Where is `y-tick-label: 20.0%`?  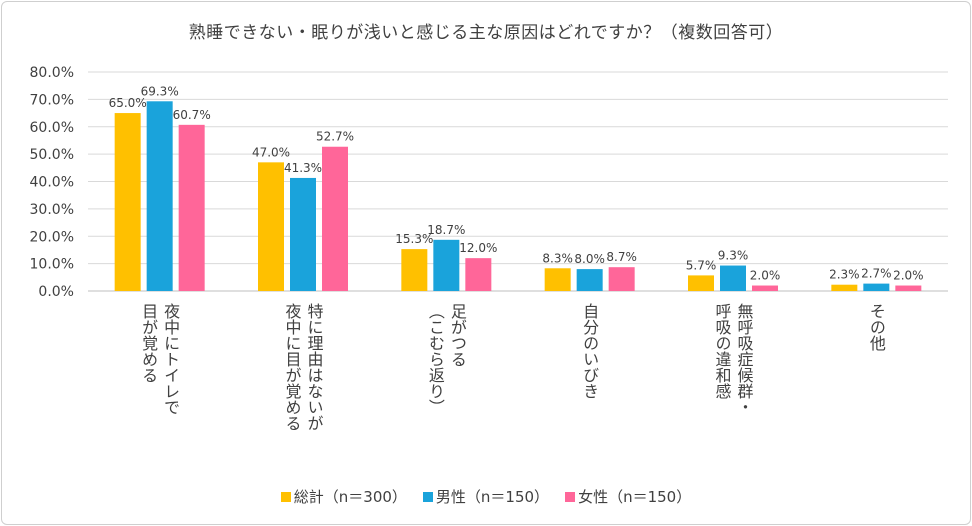
y-tick-label: 20.0% is located at coordinates (52, 237).